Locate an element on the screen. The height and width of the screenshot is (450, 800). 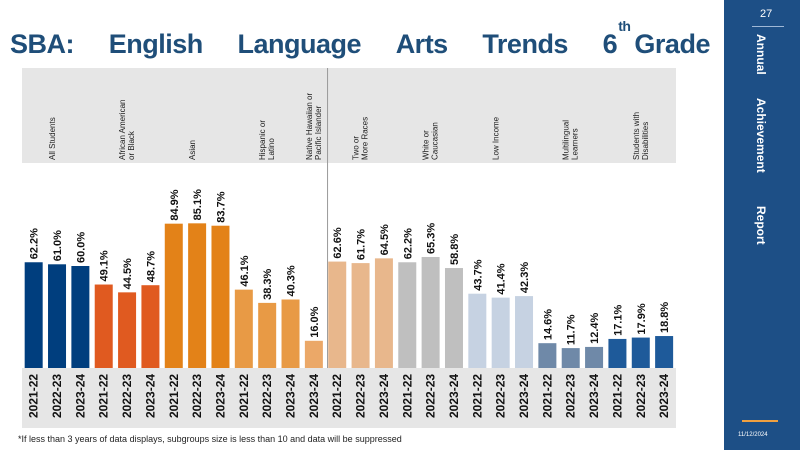
subgroup-header-line: White or is located at coordinates (426, 145).